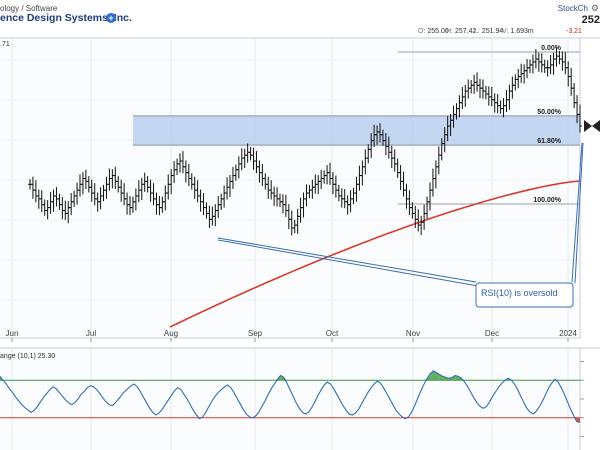 The height and width of the screenshot is (450, 600). Describe the element at coordinates (28, 356) in the screenshot. I see `rsi-panel-label: ange (10,1) 25.30` at that location.